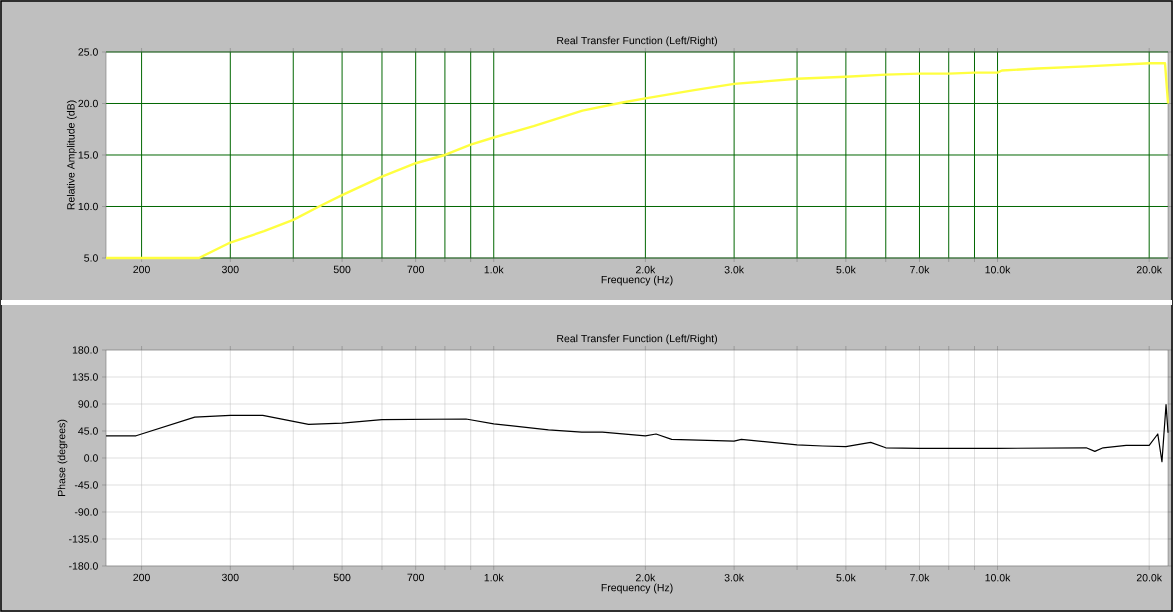 The height and width of the screenshot is (612, 1173). Describe the element at coordinates (83, 539) in the screenshot. I see `y-tick-label: -135.0` at that location.